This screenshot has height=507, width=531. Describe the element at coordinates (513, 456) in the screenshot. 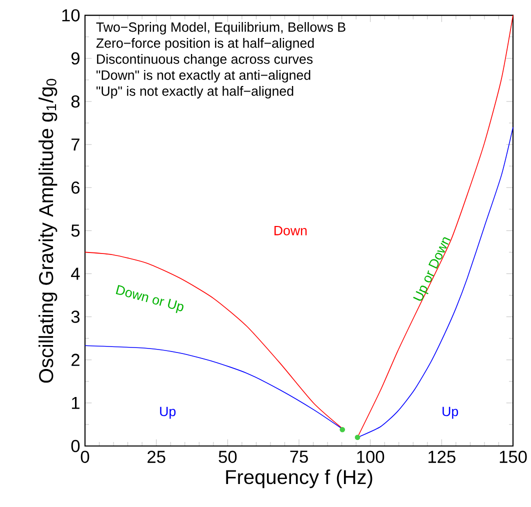

I see `x-tick-label: 150` at that location.